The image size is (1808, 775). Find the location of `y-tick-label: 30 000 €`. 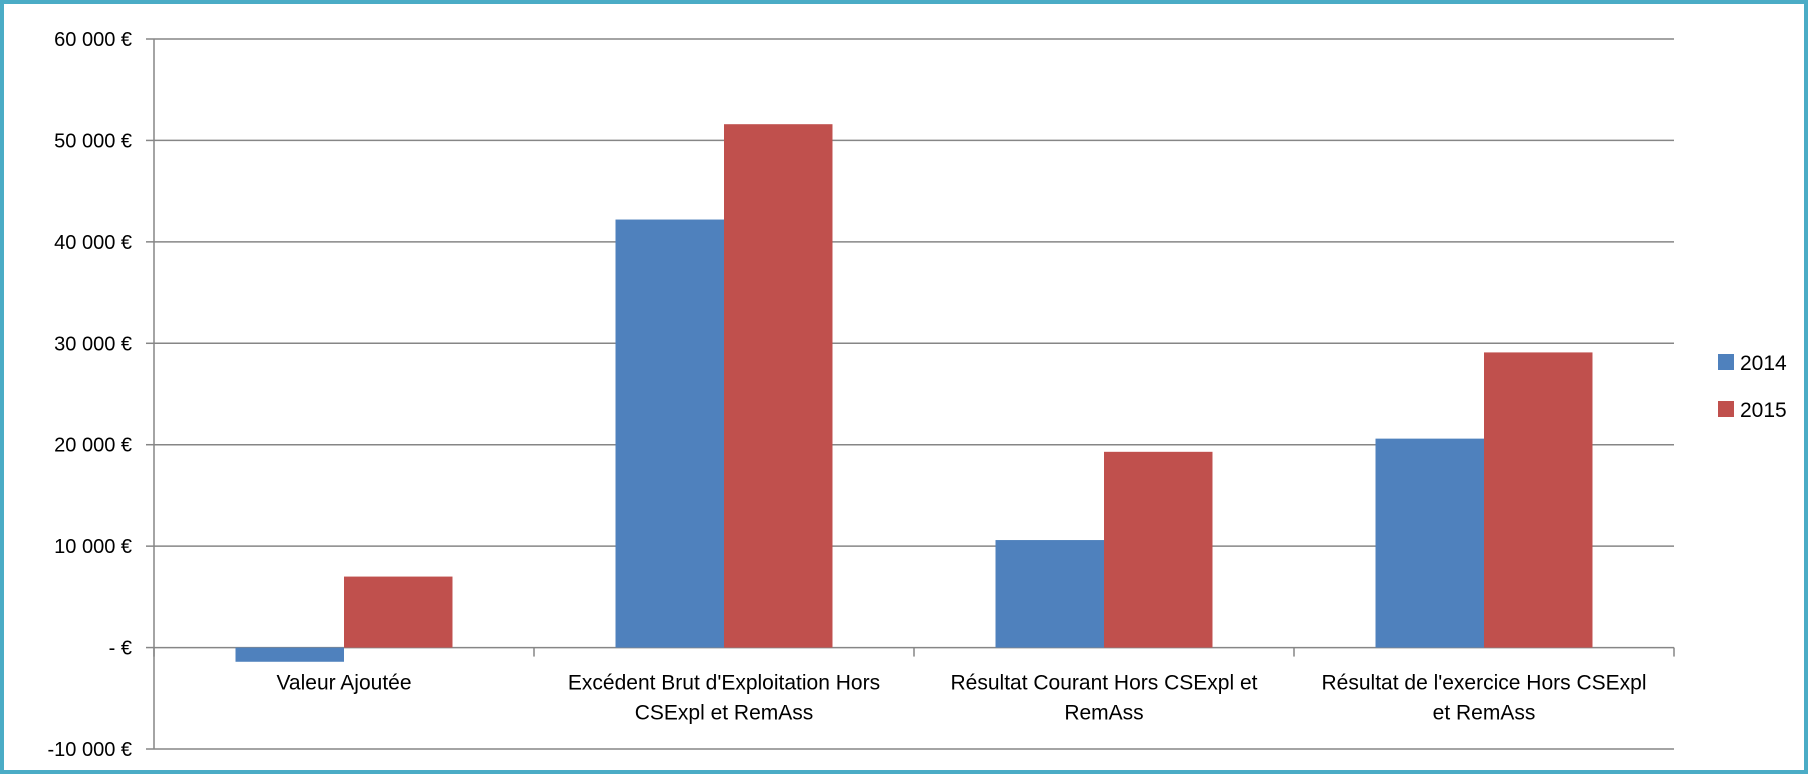

y-tick-label: 30 000 € is located at coordinates (93, 344).